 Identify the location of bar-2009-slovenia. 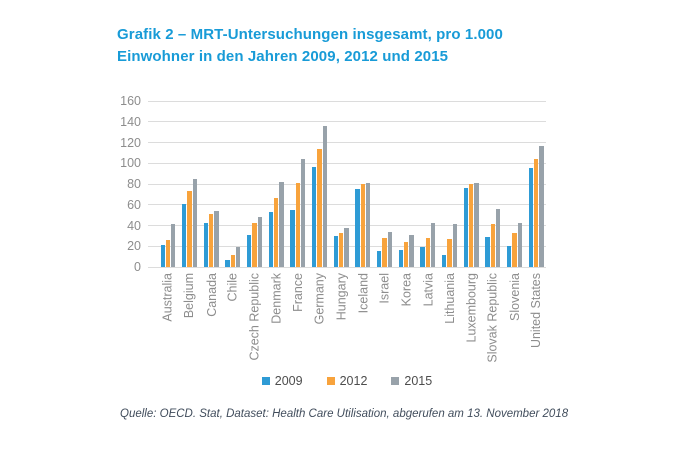
(509, 256).